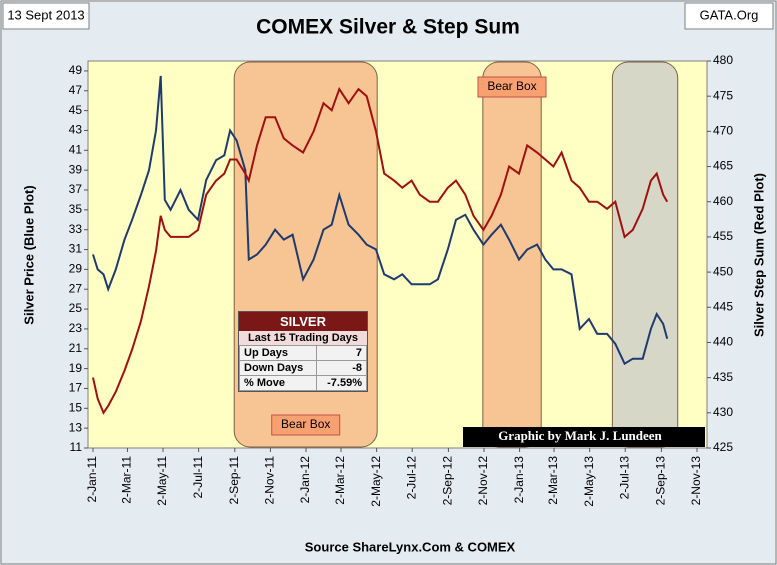 This screenshot has height=565, width=777. Describe the element at coordinates (624, 478) in the screenshot. I see `x-tick-label: 2-Jul-13` at that location.